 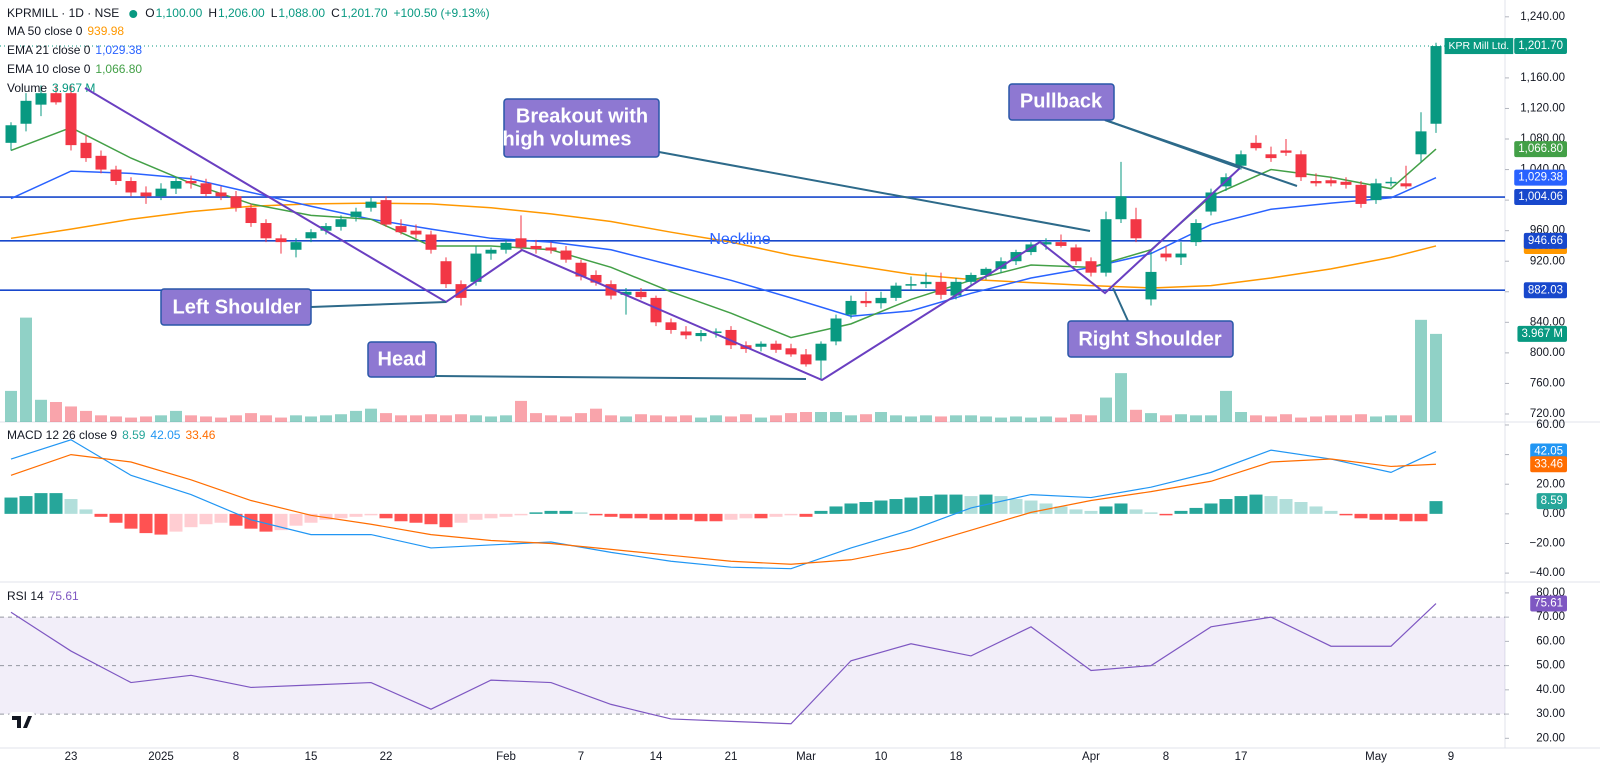 I want to click on x-tick-label: 14, so click(x=656, y=757).